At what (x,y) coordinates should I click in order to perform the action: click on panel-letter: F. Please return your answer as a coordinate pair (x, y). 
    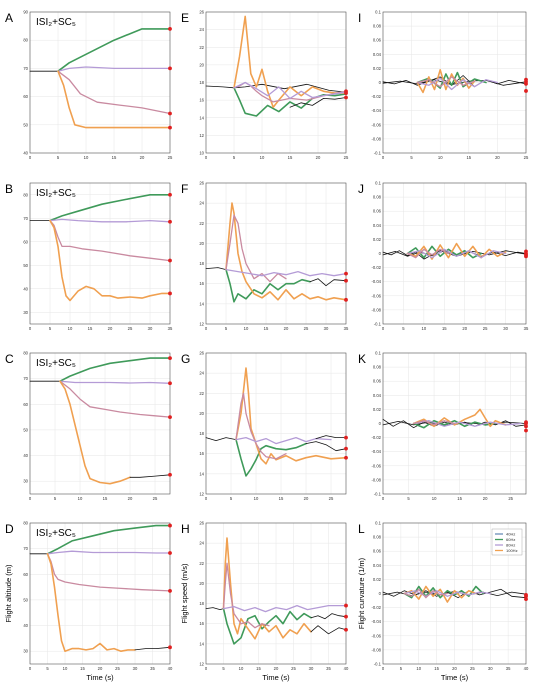
    Looking at the image, I should click on (184, 189).